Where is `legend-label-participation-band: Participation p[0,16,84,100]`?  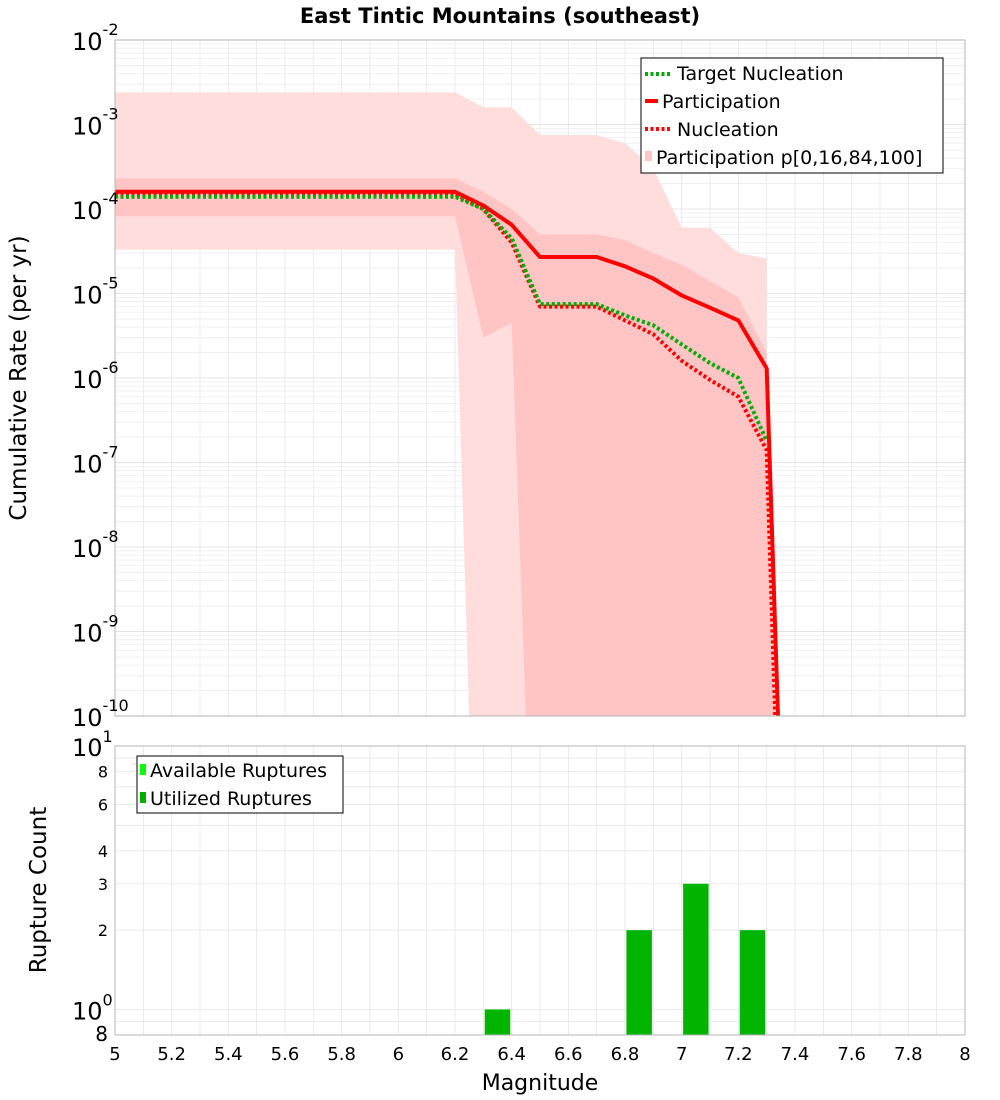 legend-label-participation-band: Participation p[0,16,84,100] is located at coordinates (789, 158).